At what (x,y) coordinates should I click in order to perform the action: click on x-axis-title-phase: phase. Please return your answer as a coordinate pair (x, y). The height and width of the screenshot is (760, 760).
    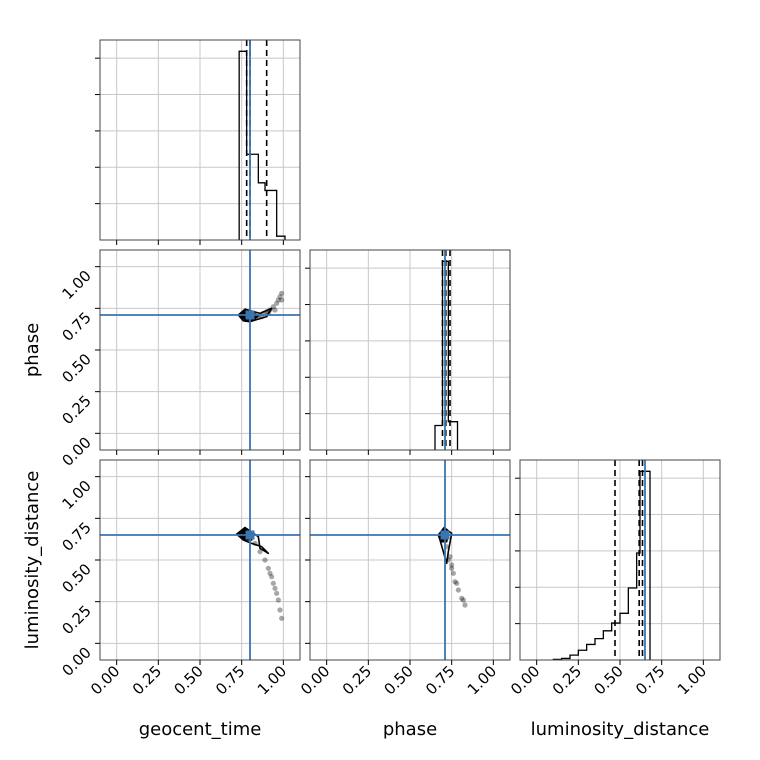
    Looking at the image, I should click on (410, 729).